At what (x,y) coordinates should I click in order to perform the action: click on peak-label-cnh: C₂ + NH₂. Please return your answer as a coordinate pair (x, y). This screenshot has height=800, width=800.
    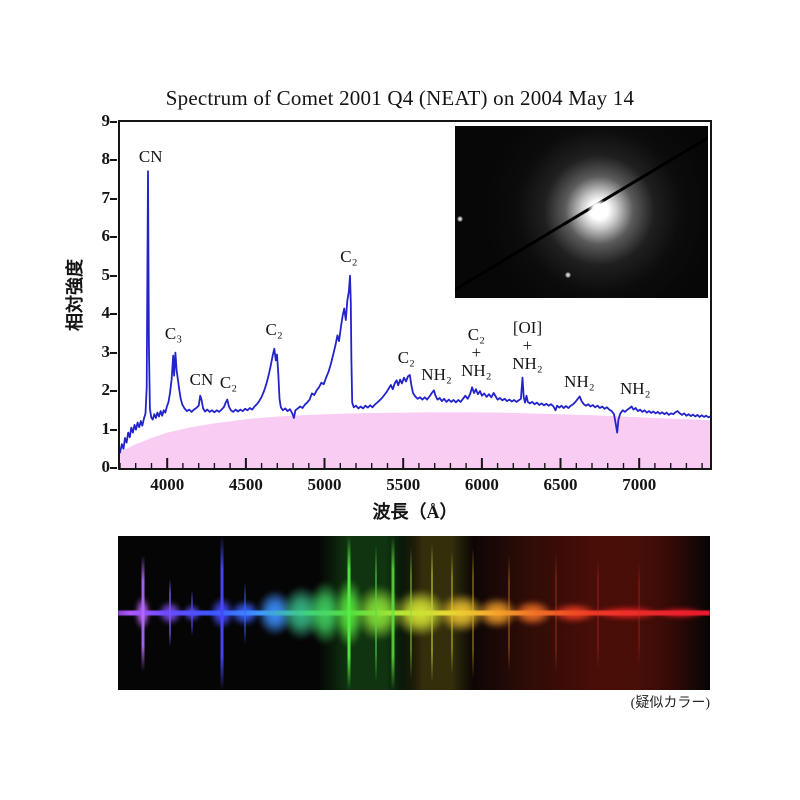
    Looking at the image, I should click on (476, 352).